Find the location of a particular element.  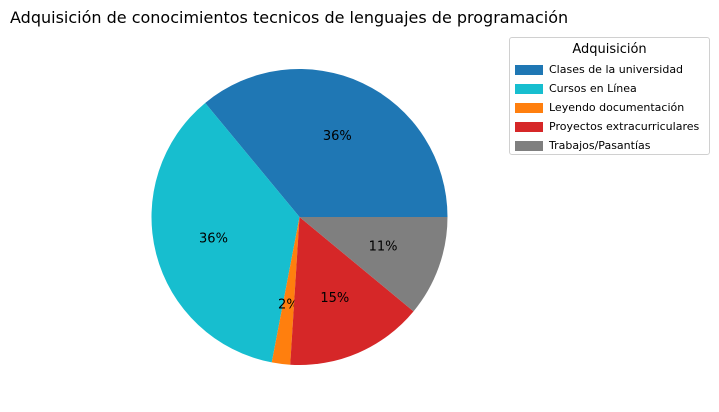

legend-item-0: Clases de la universidad is located at coordinates (609, 69).